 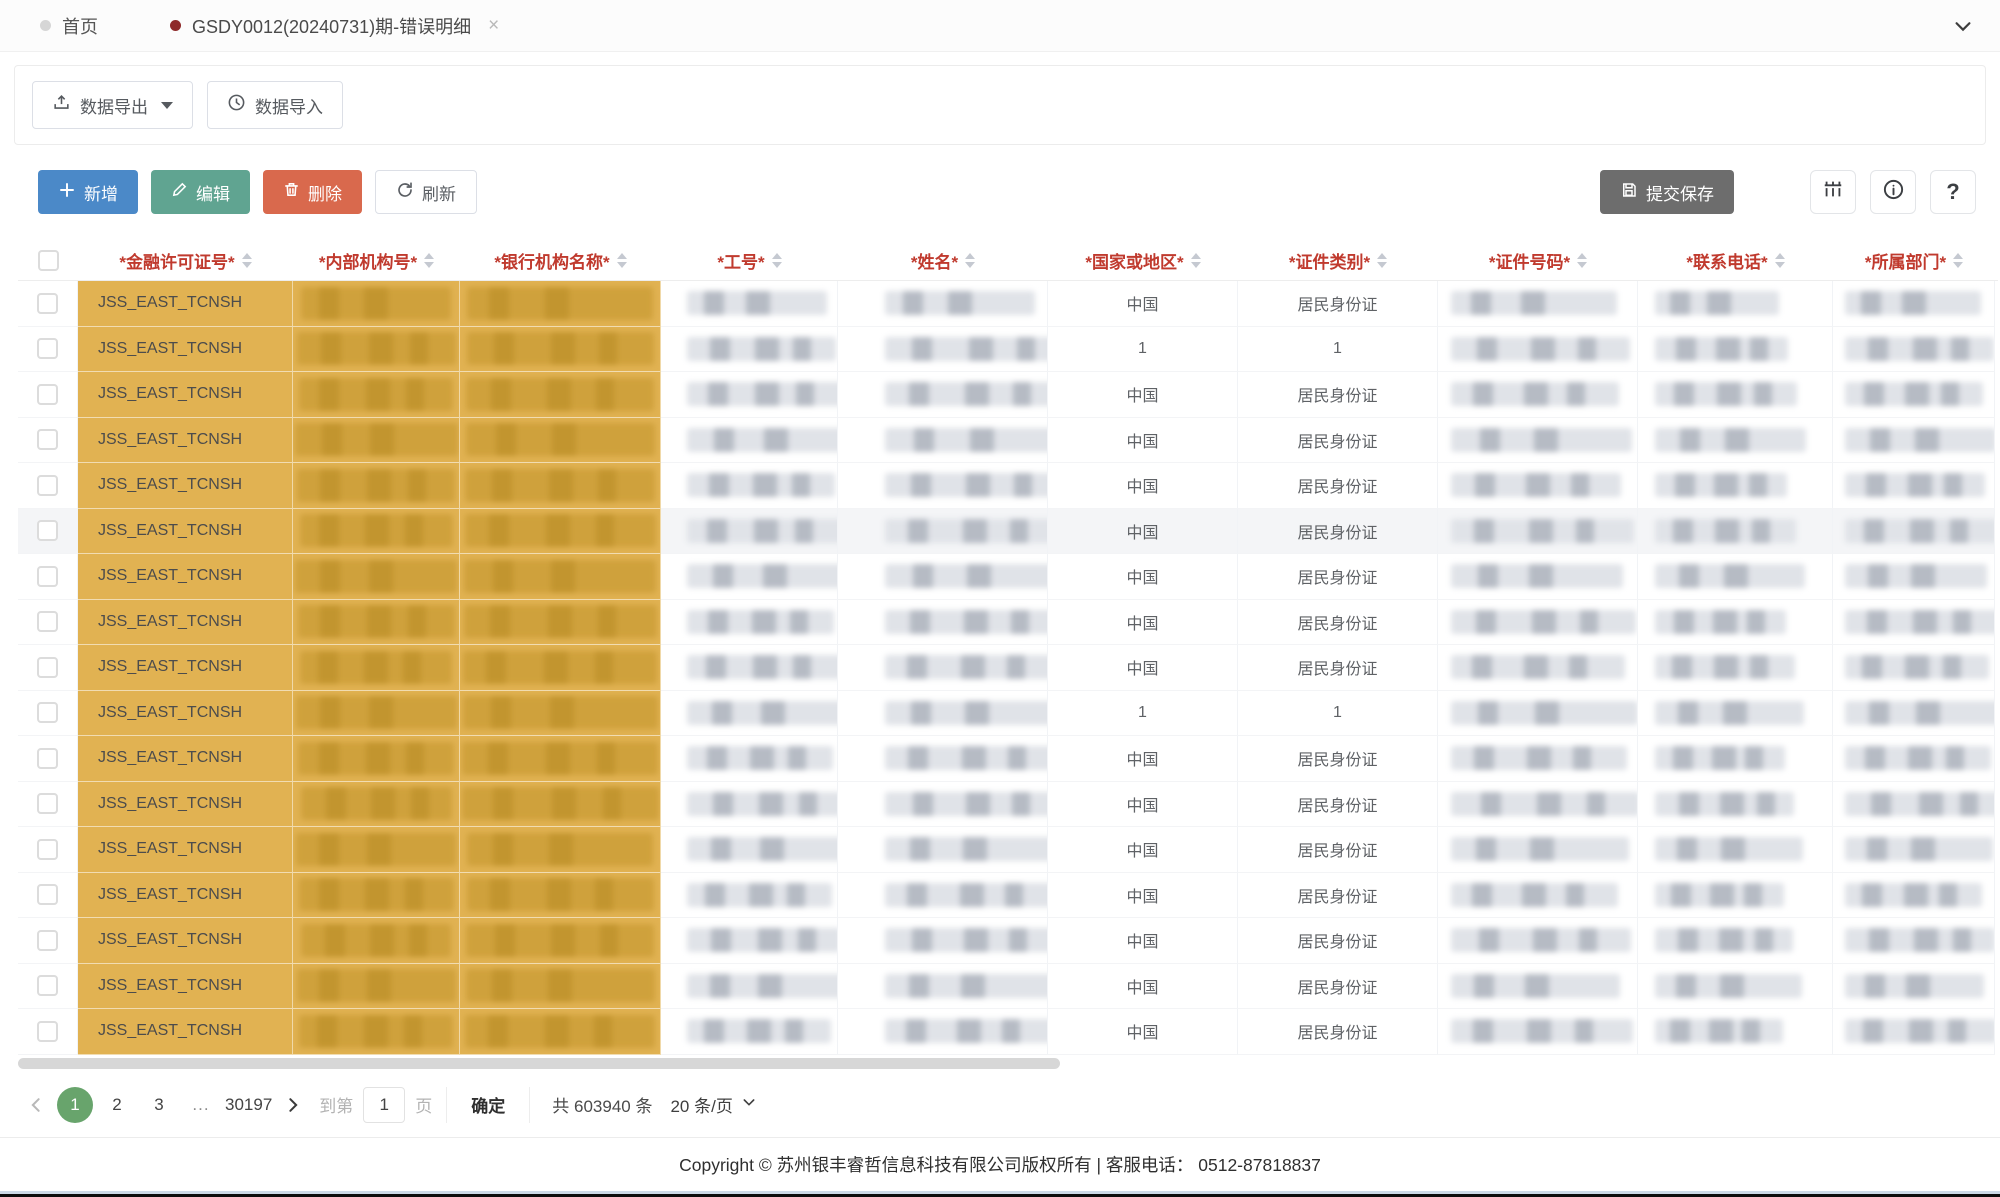 What do you see at coordinates (185, 260) in the screenshot?
I see `column-header-1: *金融许可证号*` at bounding box center [185, 260].